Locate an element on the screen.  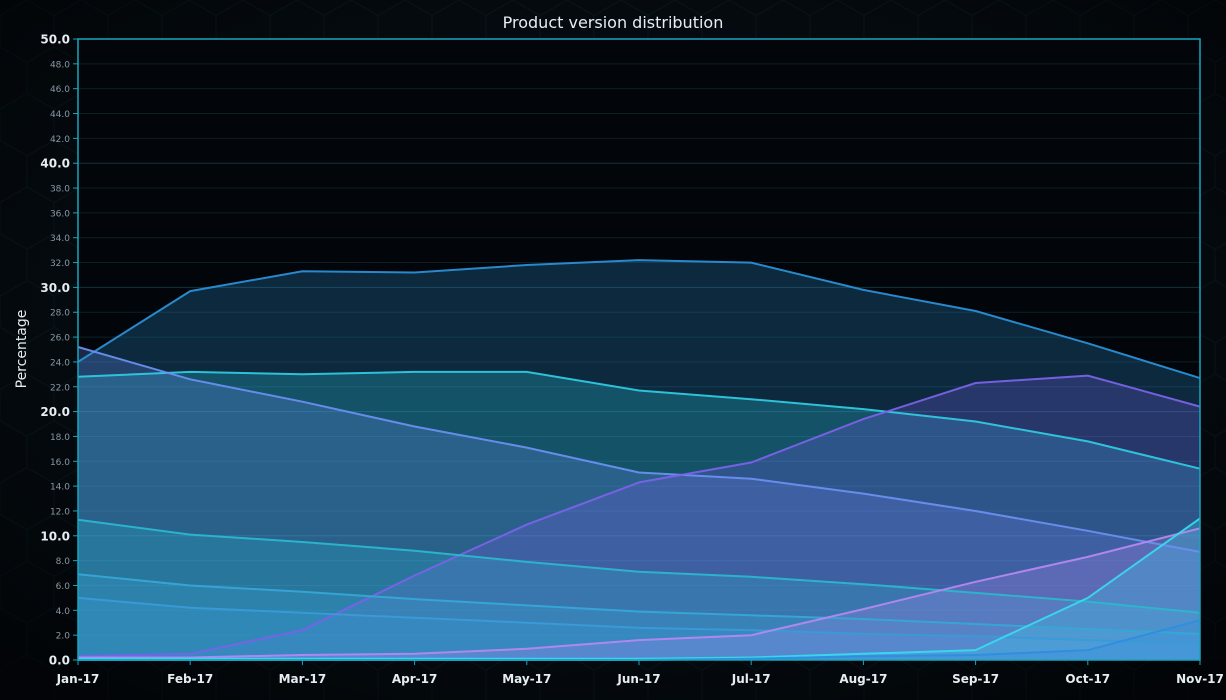
x-tick-label: Nov-17 is located at coordinates (1200, 679).